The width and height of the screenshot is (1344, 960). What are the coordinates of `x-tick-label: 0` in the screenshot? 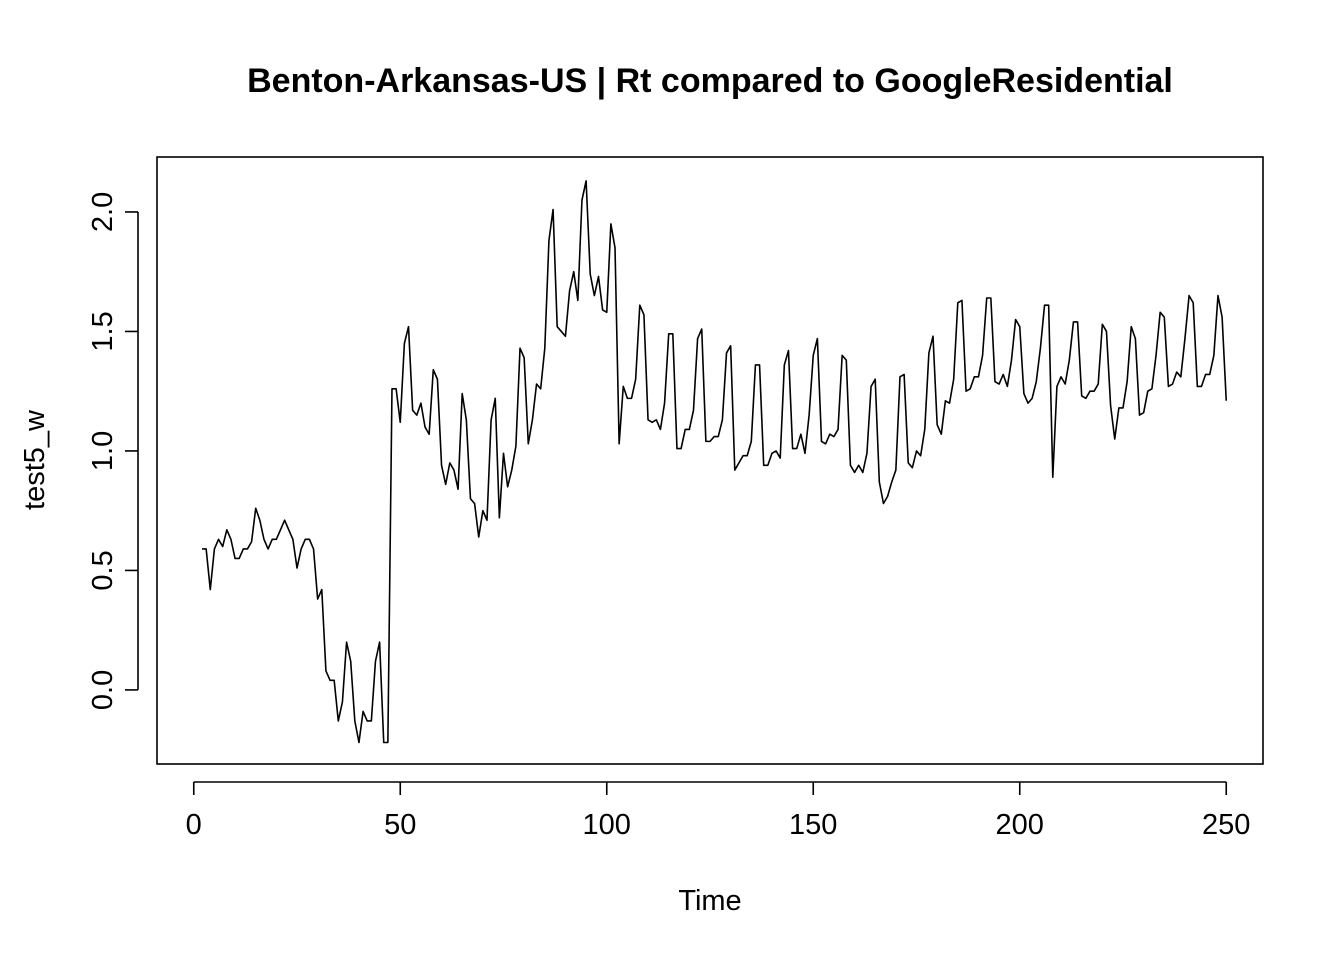 It's located at (194, 825).